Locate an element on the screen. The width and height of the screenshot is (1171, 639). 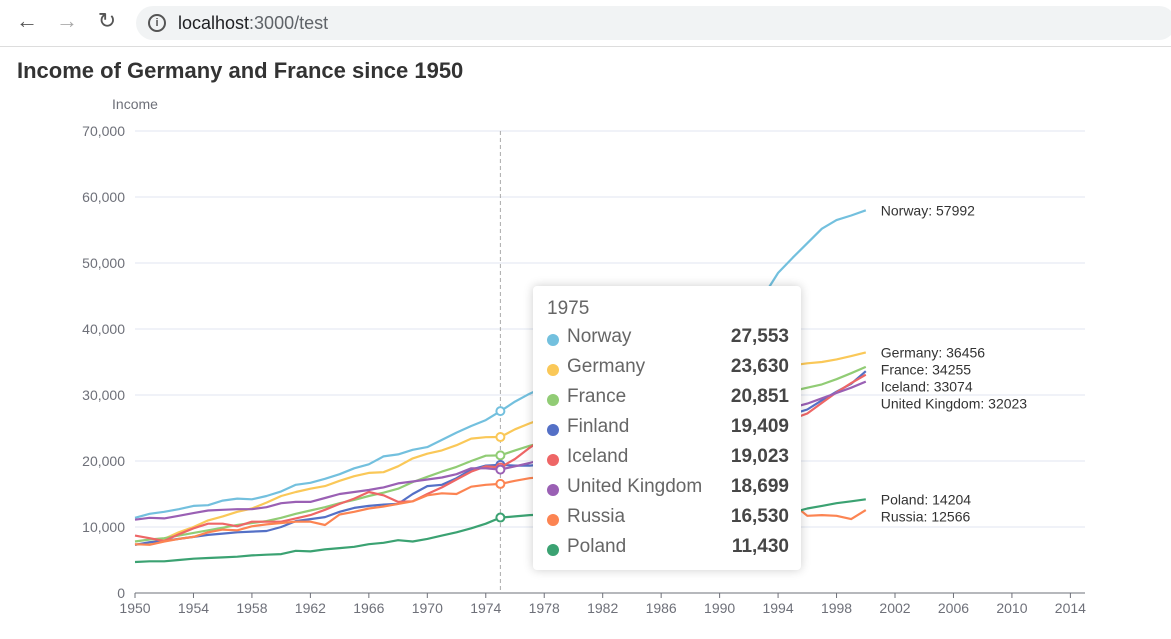
end-label: Poland: 14204 is located at coordinates (926, 499).